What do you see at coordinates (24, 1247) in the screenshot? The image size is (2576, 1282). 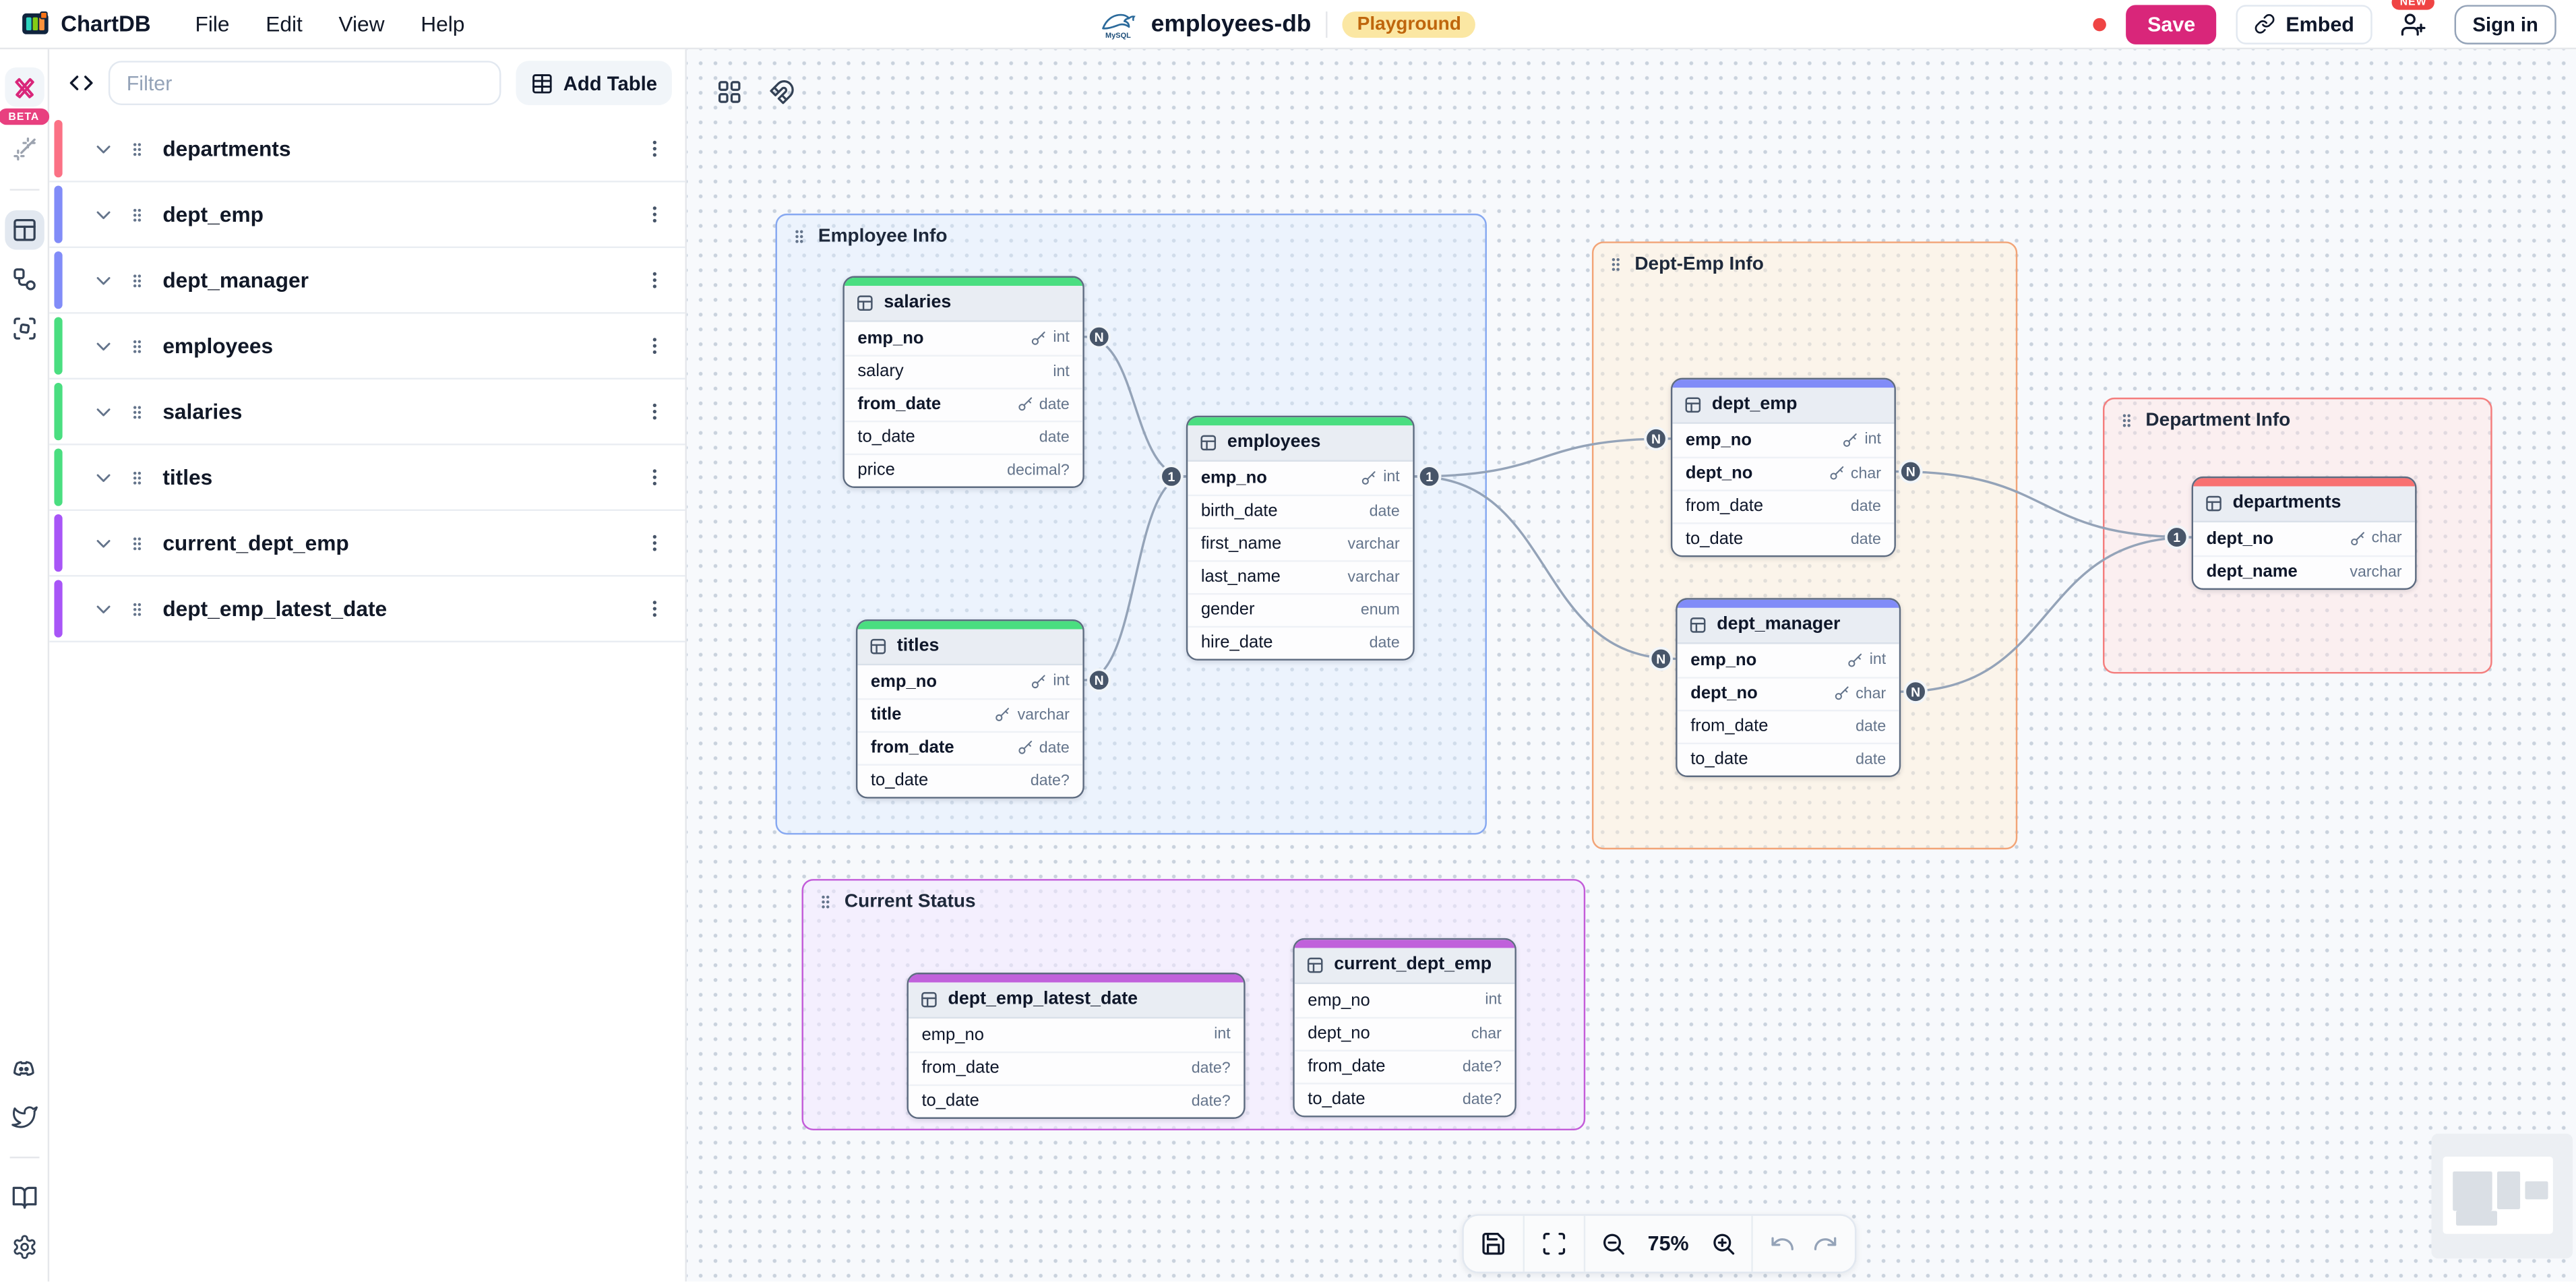 I see `settings-gear-icon` at bounding box center [24, 1247].